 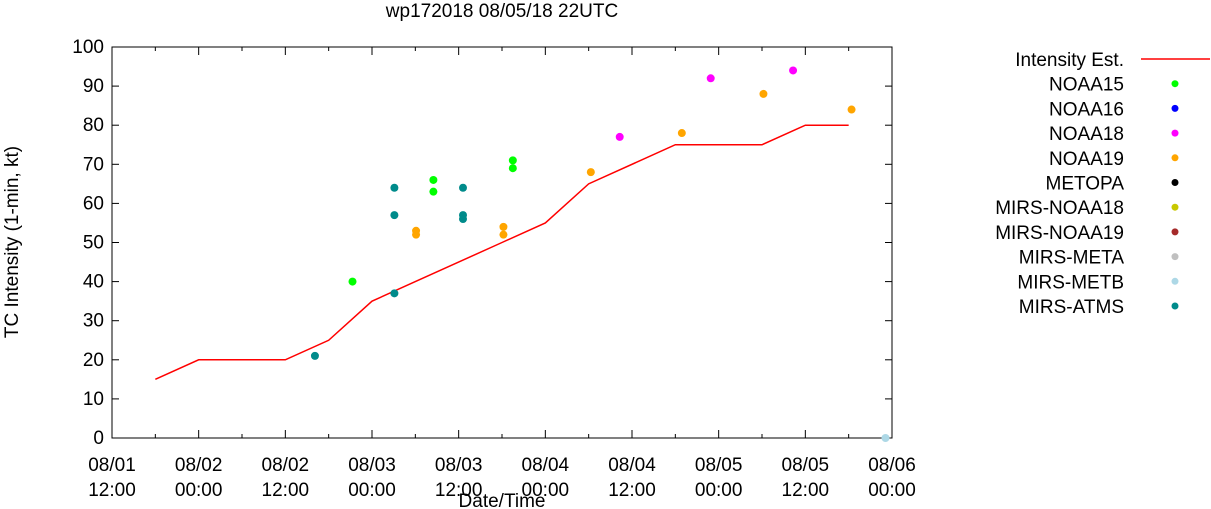 I want to click on y-tick-label: 40, so click(x=93, y=282).